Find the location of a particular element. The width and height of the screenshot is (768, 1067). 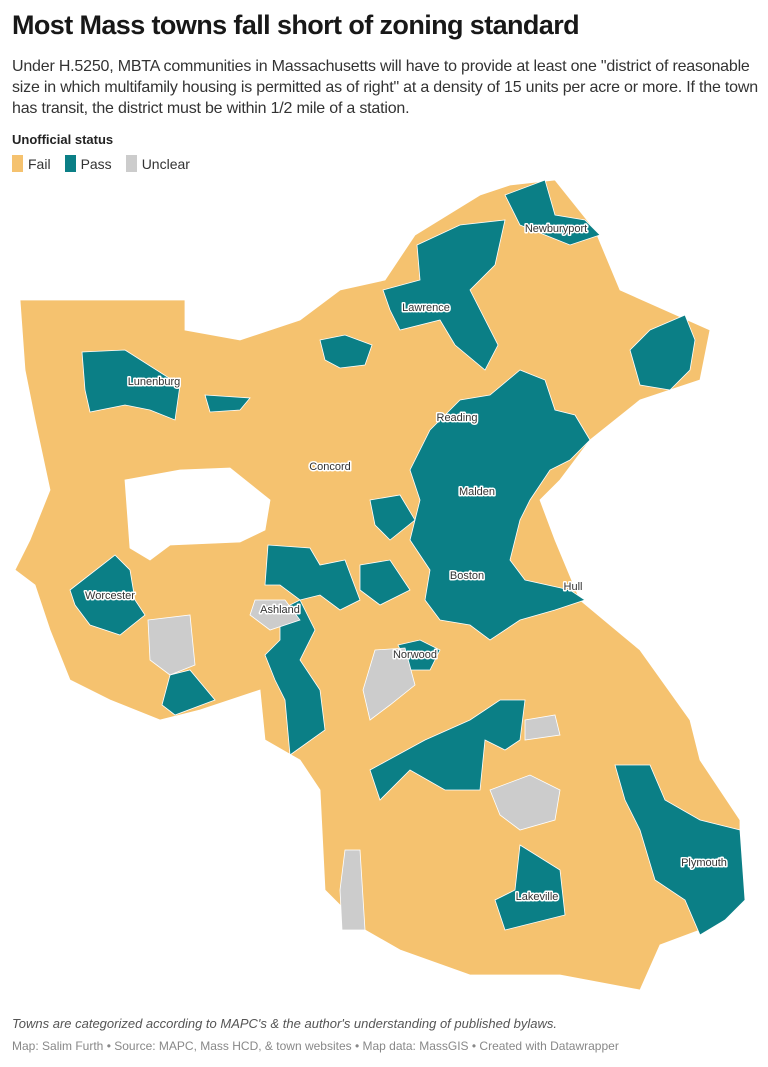

town-label-norwood: Norwood is located at coordinates (415, 655).